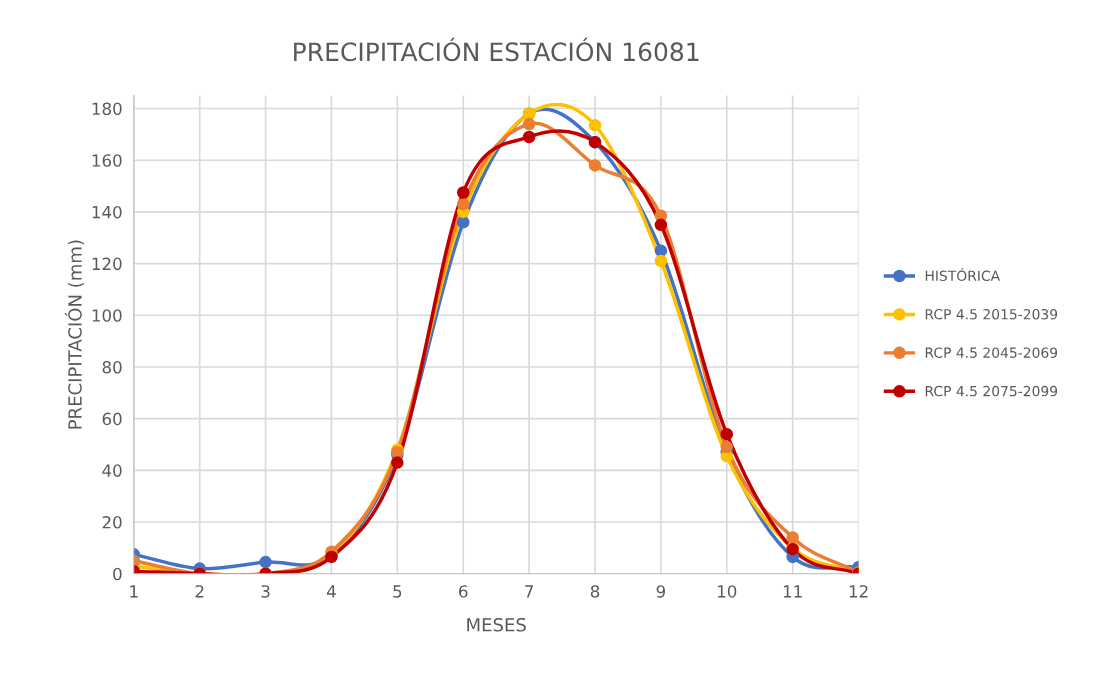 The height and width of the screenshot is (683, 1115). What do you see at coordinates (107, 315) in the screenshot?
I see `y-tick-label: 100` at bounding box center [107, 315].